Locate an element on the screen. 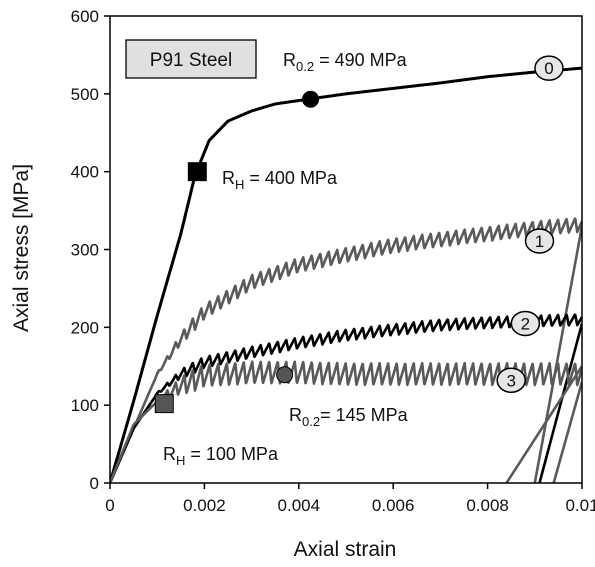 The height and width of the screenshot is (567, 595). series-0-label-circle is located at coordinates (549, 68).